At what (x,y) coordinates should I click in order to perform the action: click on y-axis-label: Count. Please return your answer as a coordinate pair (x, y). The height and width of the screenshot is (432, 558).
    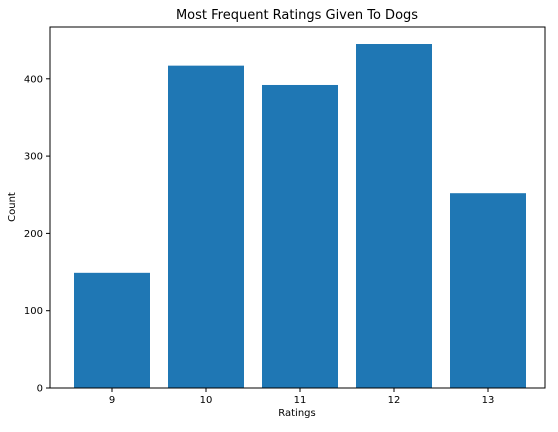
    Looking at the image, I should click on (12, 207).